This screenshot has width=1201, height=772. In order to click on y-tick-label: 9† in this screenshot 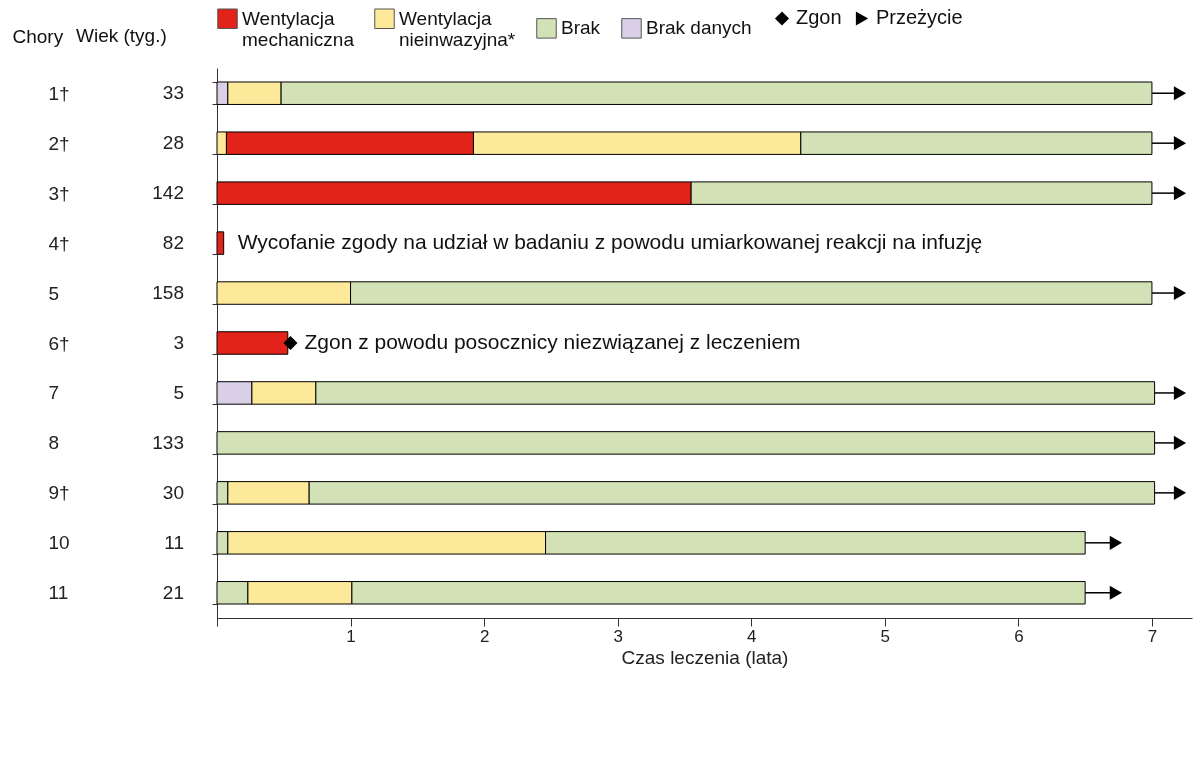, I will do `click(59, 493)`.